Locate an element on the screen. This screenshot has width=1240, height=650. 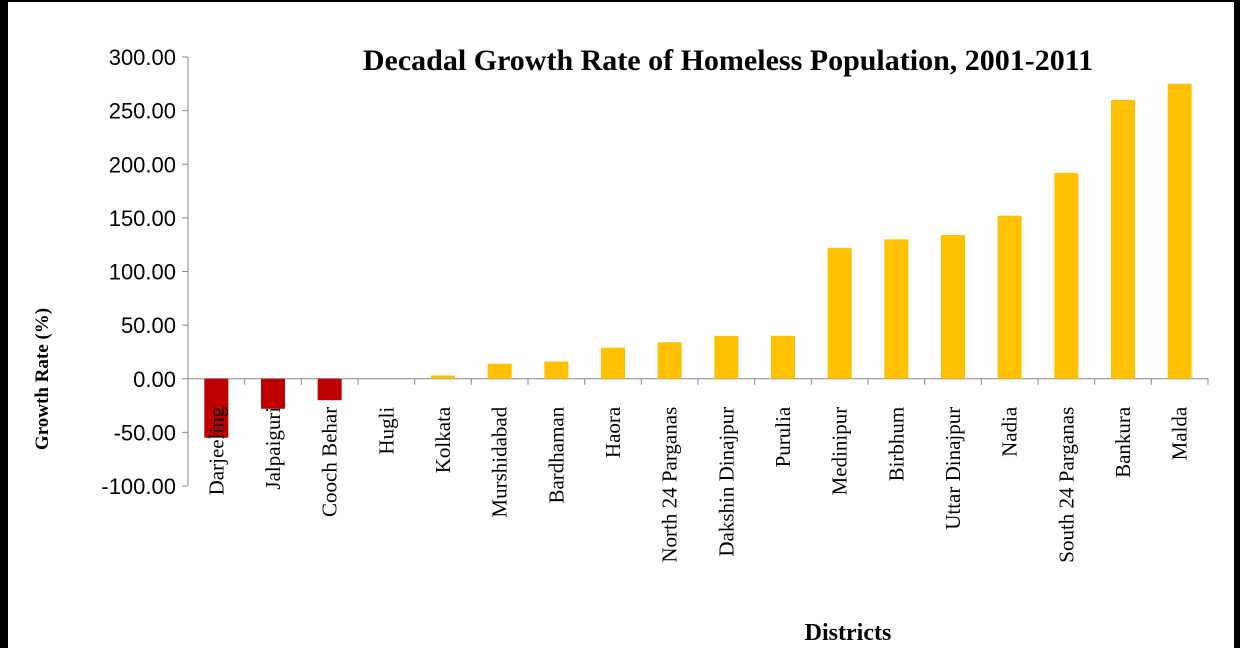
y-tick-label: 100.00 is located at coordinates (142, 272).